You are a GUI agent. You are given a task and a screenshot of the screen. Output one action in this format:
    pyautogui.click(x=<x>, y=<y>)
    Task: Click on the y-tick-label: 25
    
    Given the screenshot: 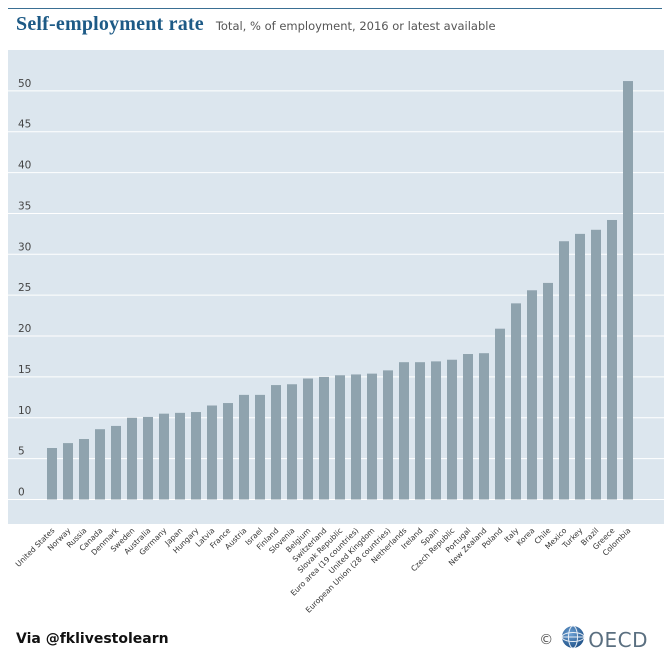 What is the action you would take?
    pyautogui.click(x=24, y=288)
    